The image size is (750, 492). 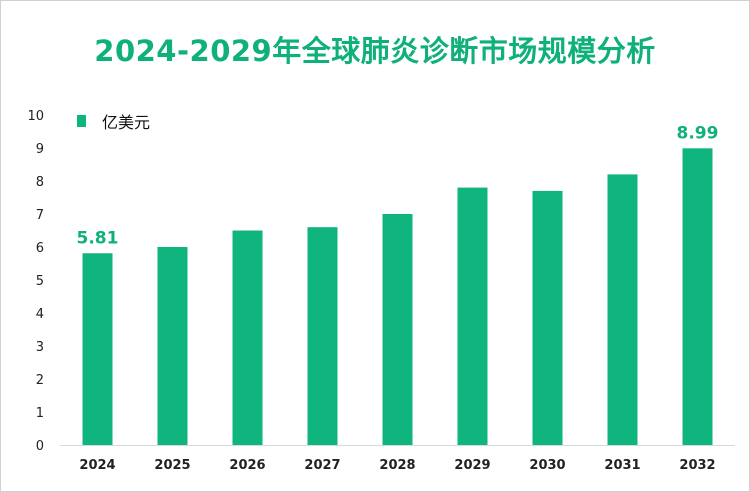 What do you see at coordinates (247, 337) in the screenshot?
I see `bar-2026` at bounding box center [247, 337].